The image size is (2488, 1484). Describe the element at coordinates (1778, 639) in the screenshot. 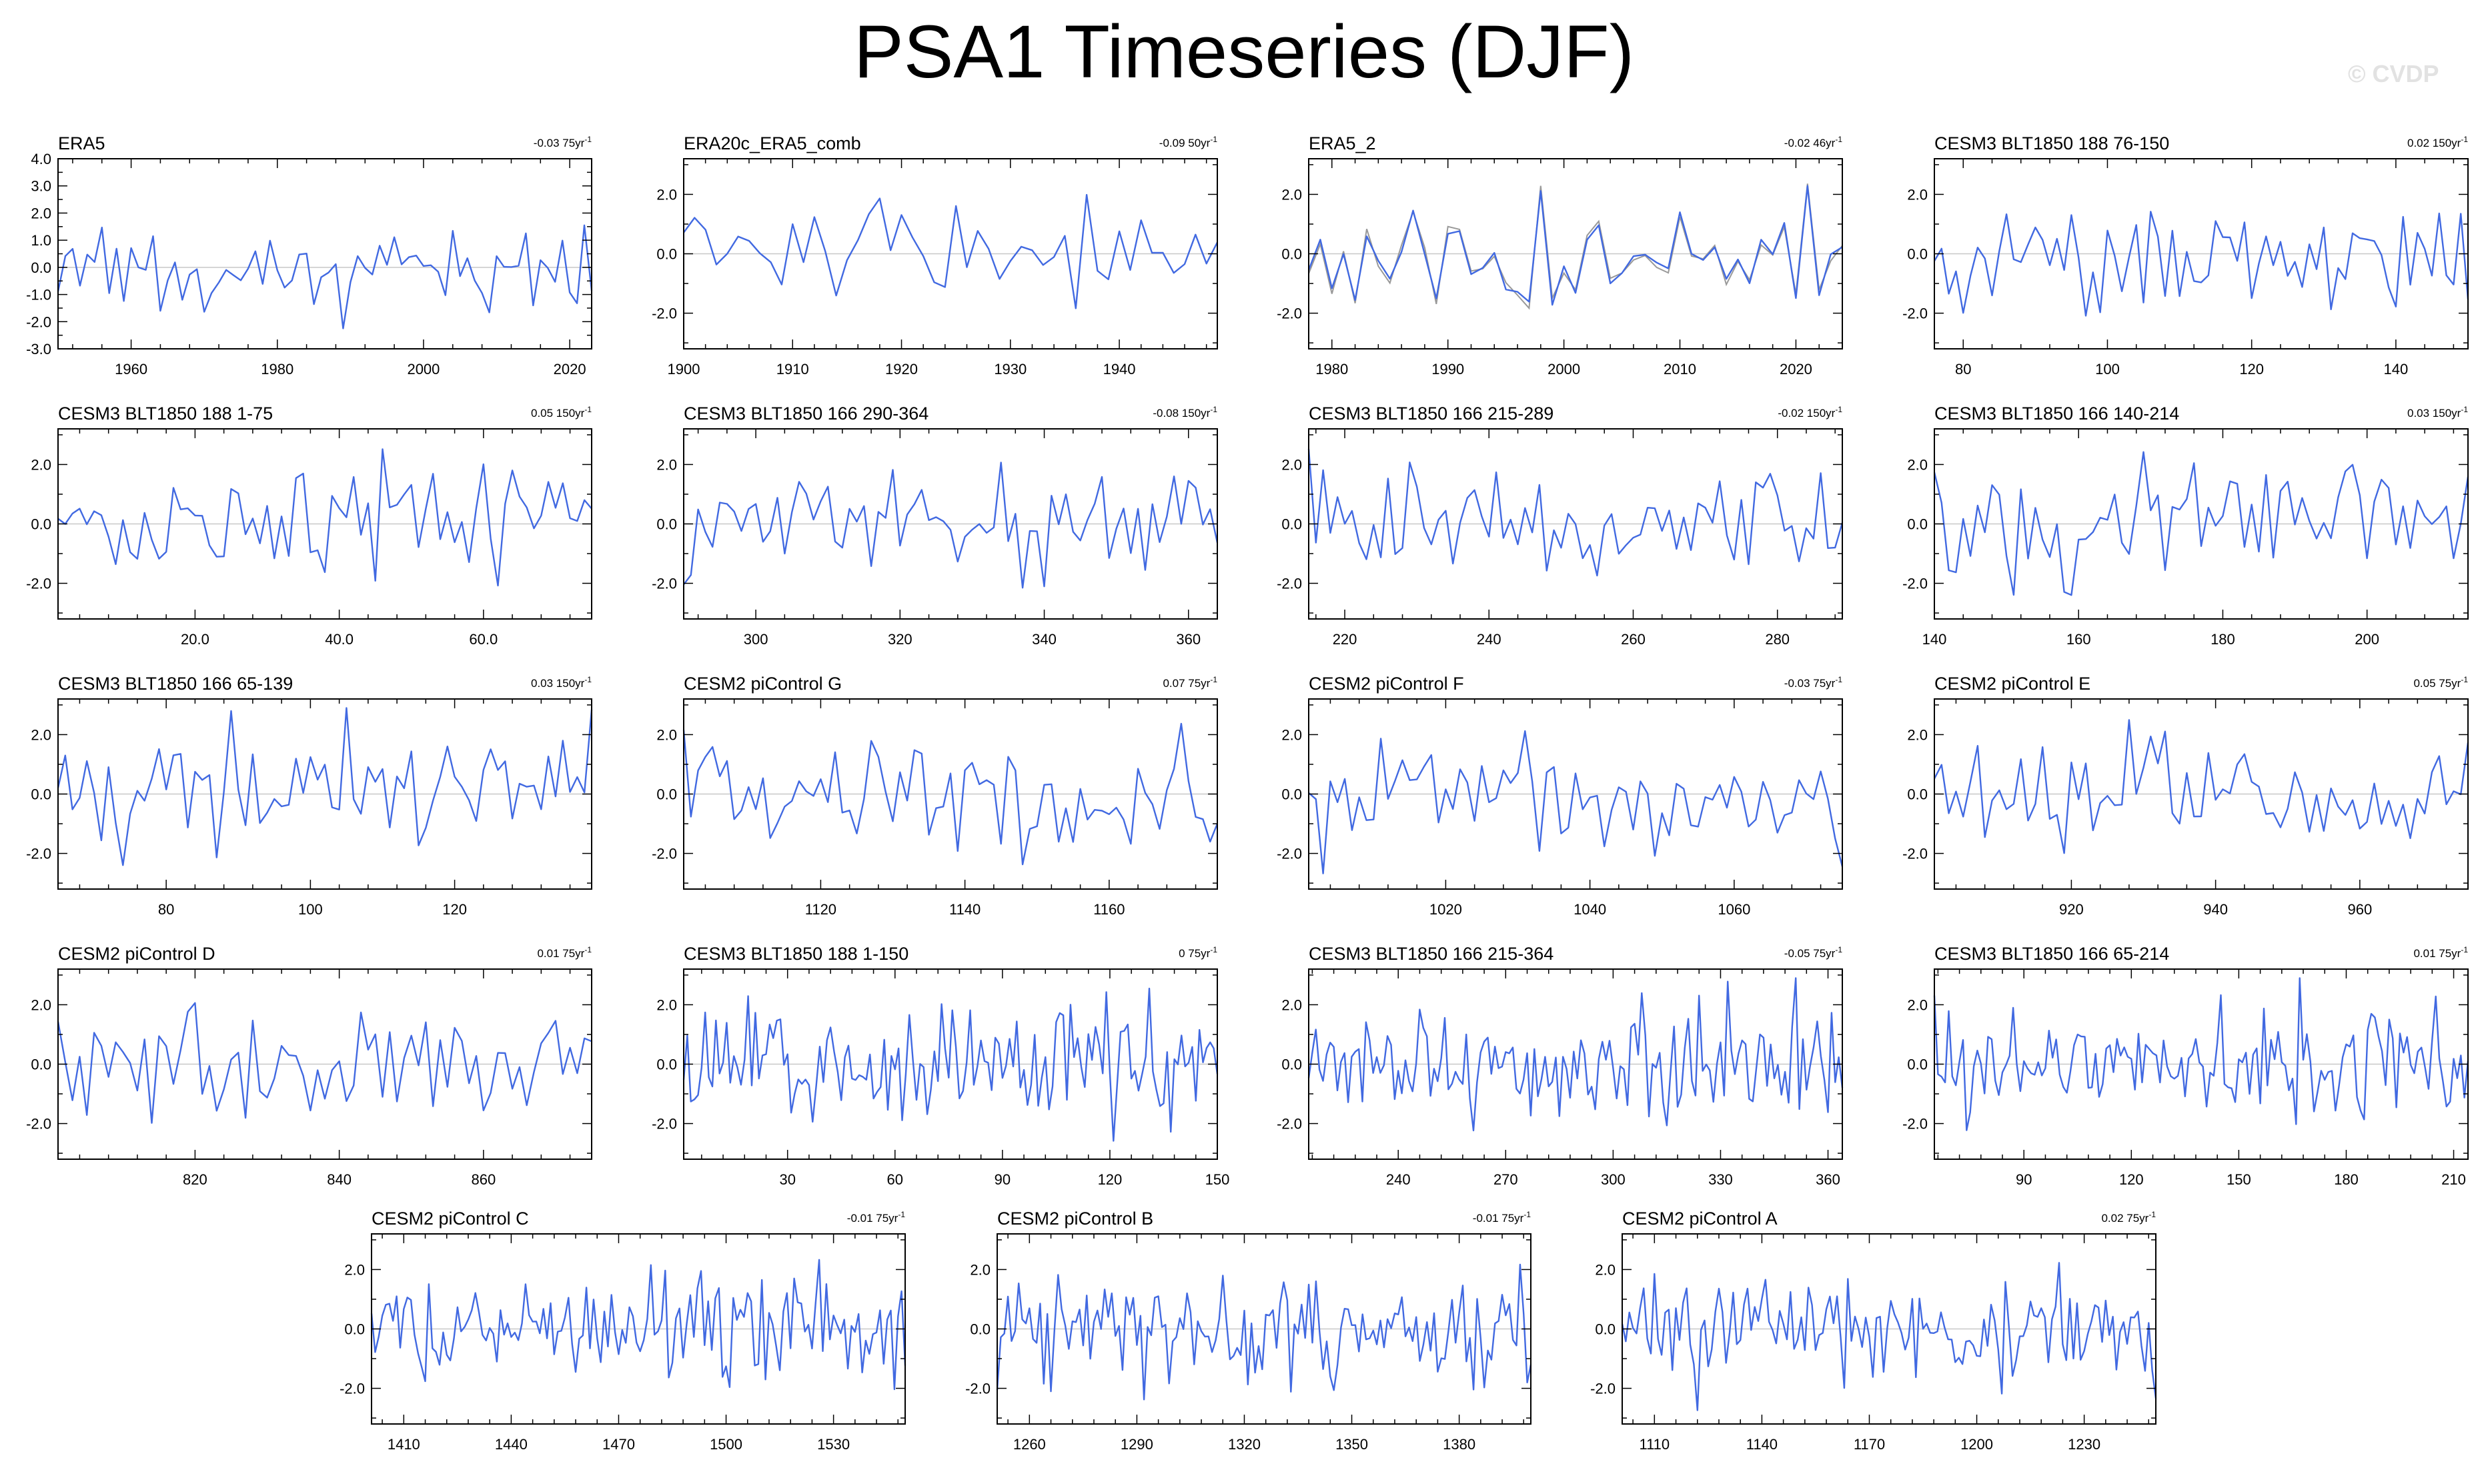

I see `x-tick-label: 280` at that location.